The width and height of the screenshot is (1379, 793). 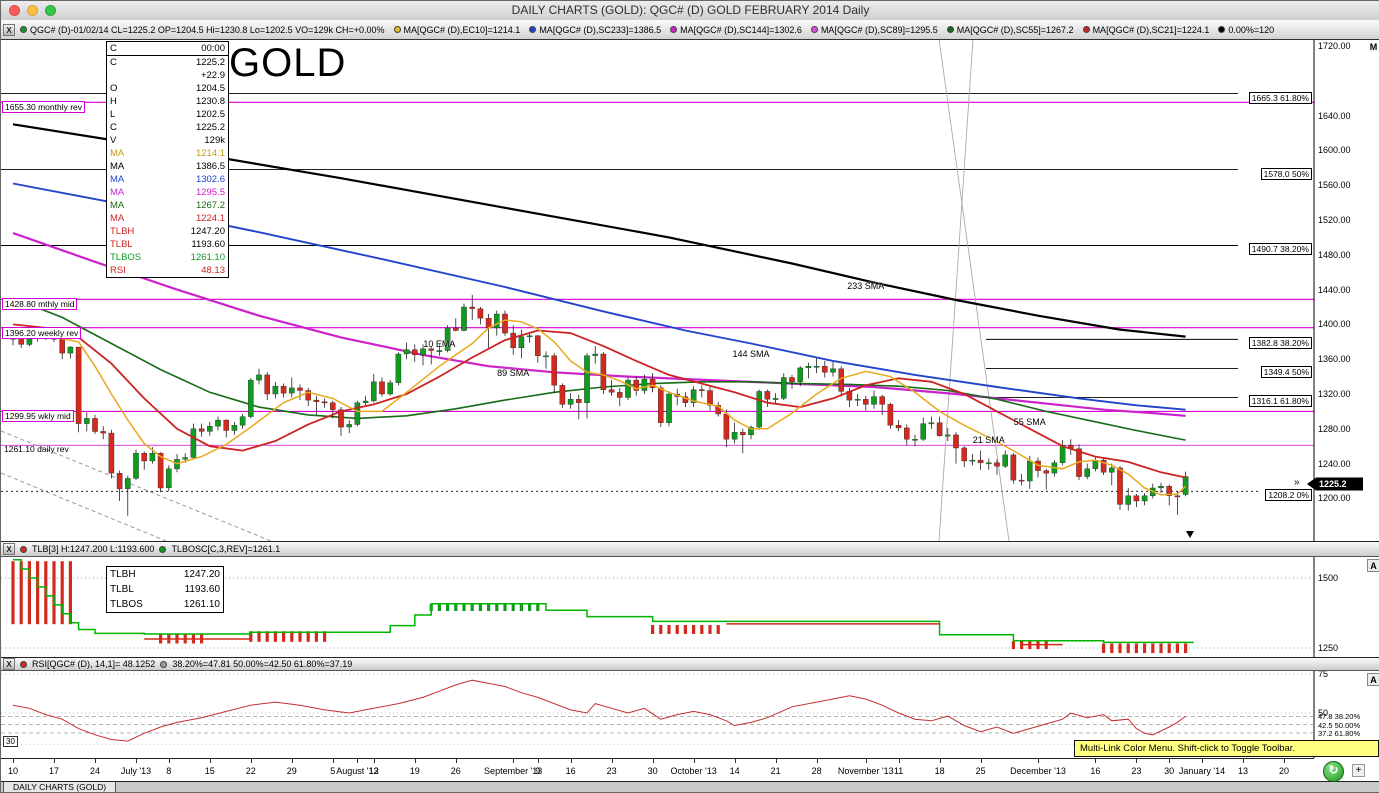 I want to click on tlbosc-series-label: TLBOSC[C,3,REV]=1261.1, so click(x=226, y=549).